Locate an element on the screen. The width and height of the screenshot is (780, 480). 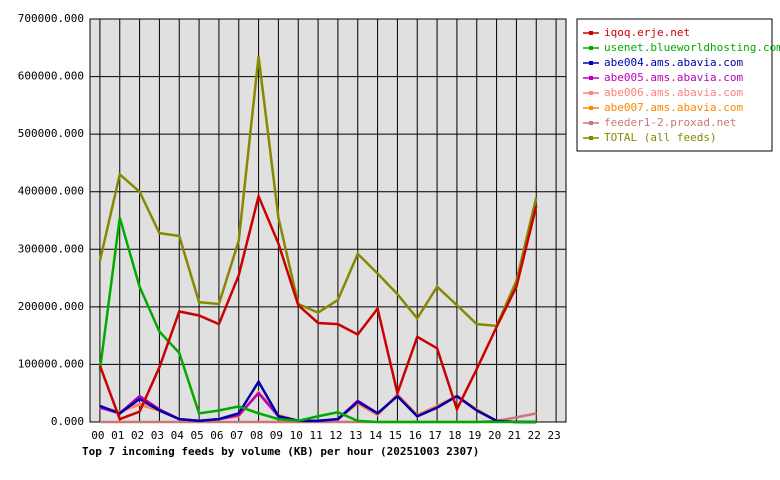
x-tick-label: 14 is located at coordinates (376, 435).